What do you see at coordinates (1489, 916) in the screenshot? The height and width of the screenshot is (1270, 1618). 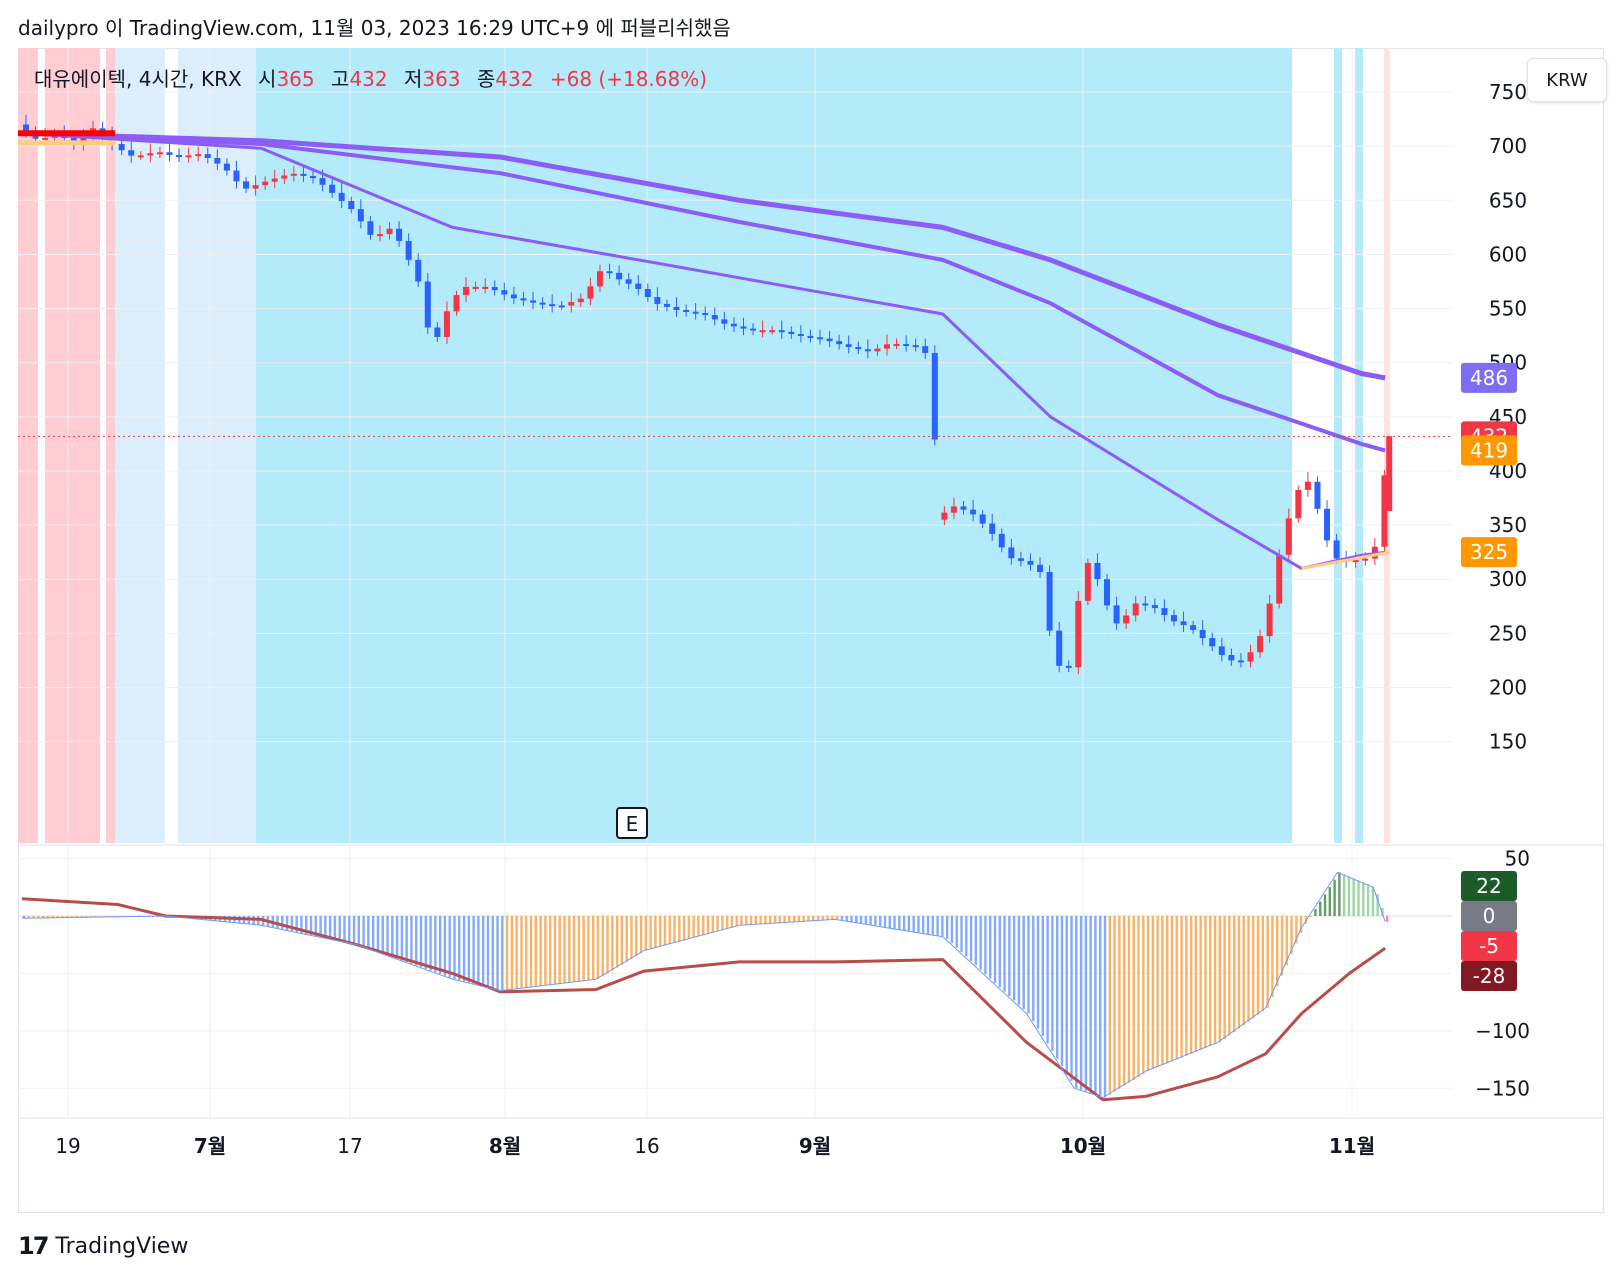 I see `macd-value-label: 0` at bounding box center [1489, 916].